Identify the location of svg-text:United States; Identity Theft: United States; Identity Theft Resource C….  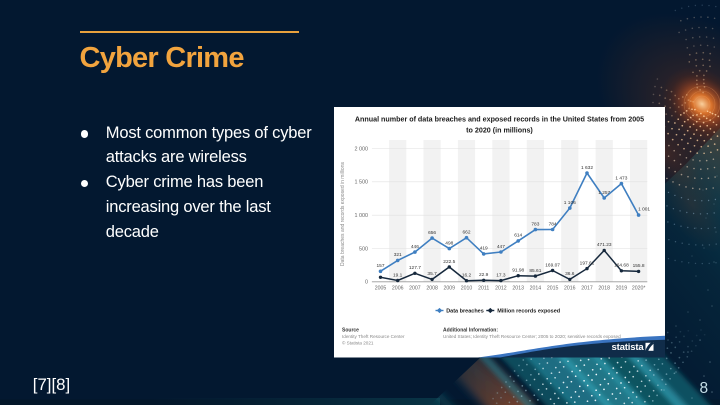
(532, 336).